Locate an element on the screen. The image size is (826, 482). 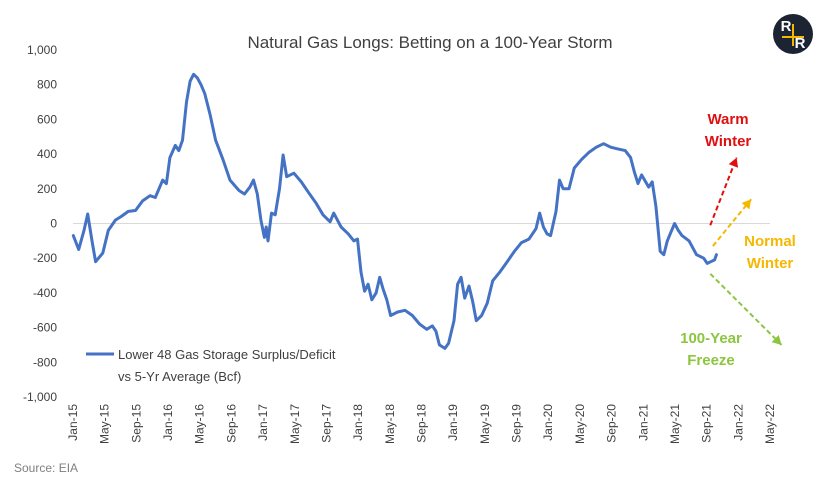
x-tick-label: May-16 is located at coordinates (200, 424).